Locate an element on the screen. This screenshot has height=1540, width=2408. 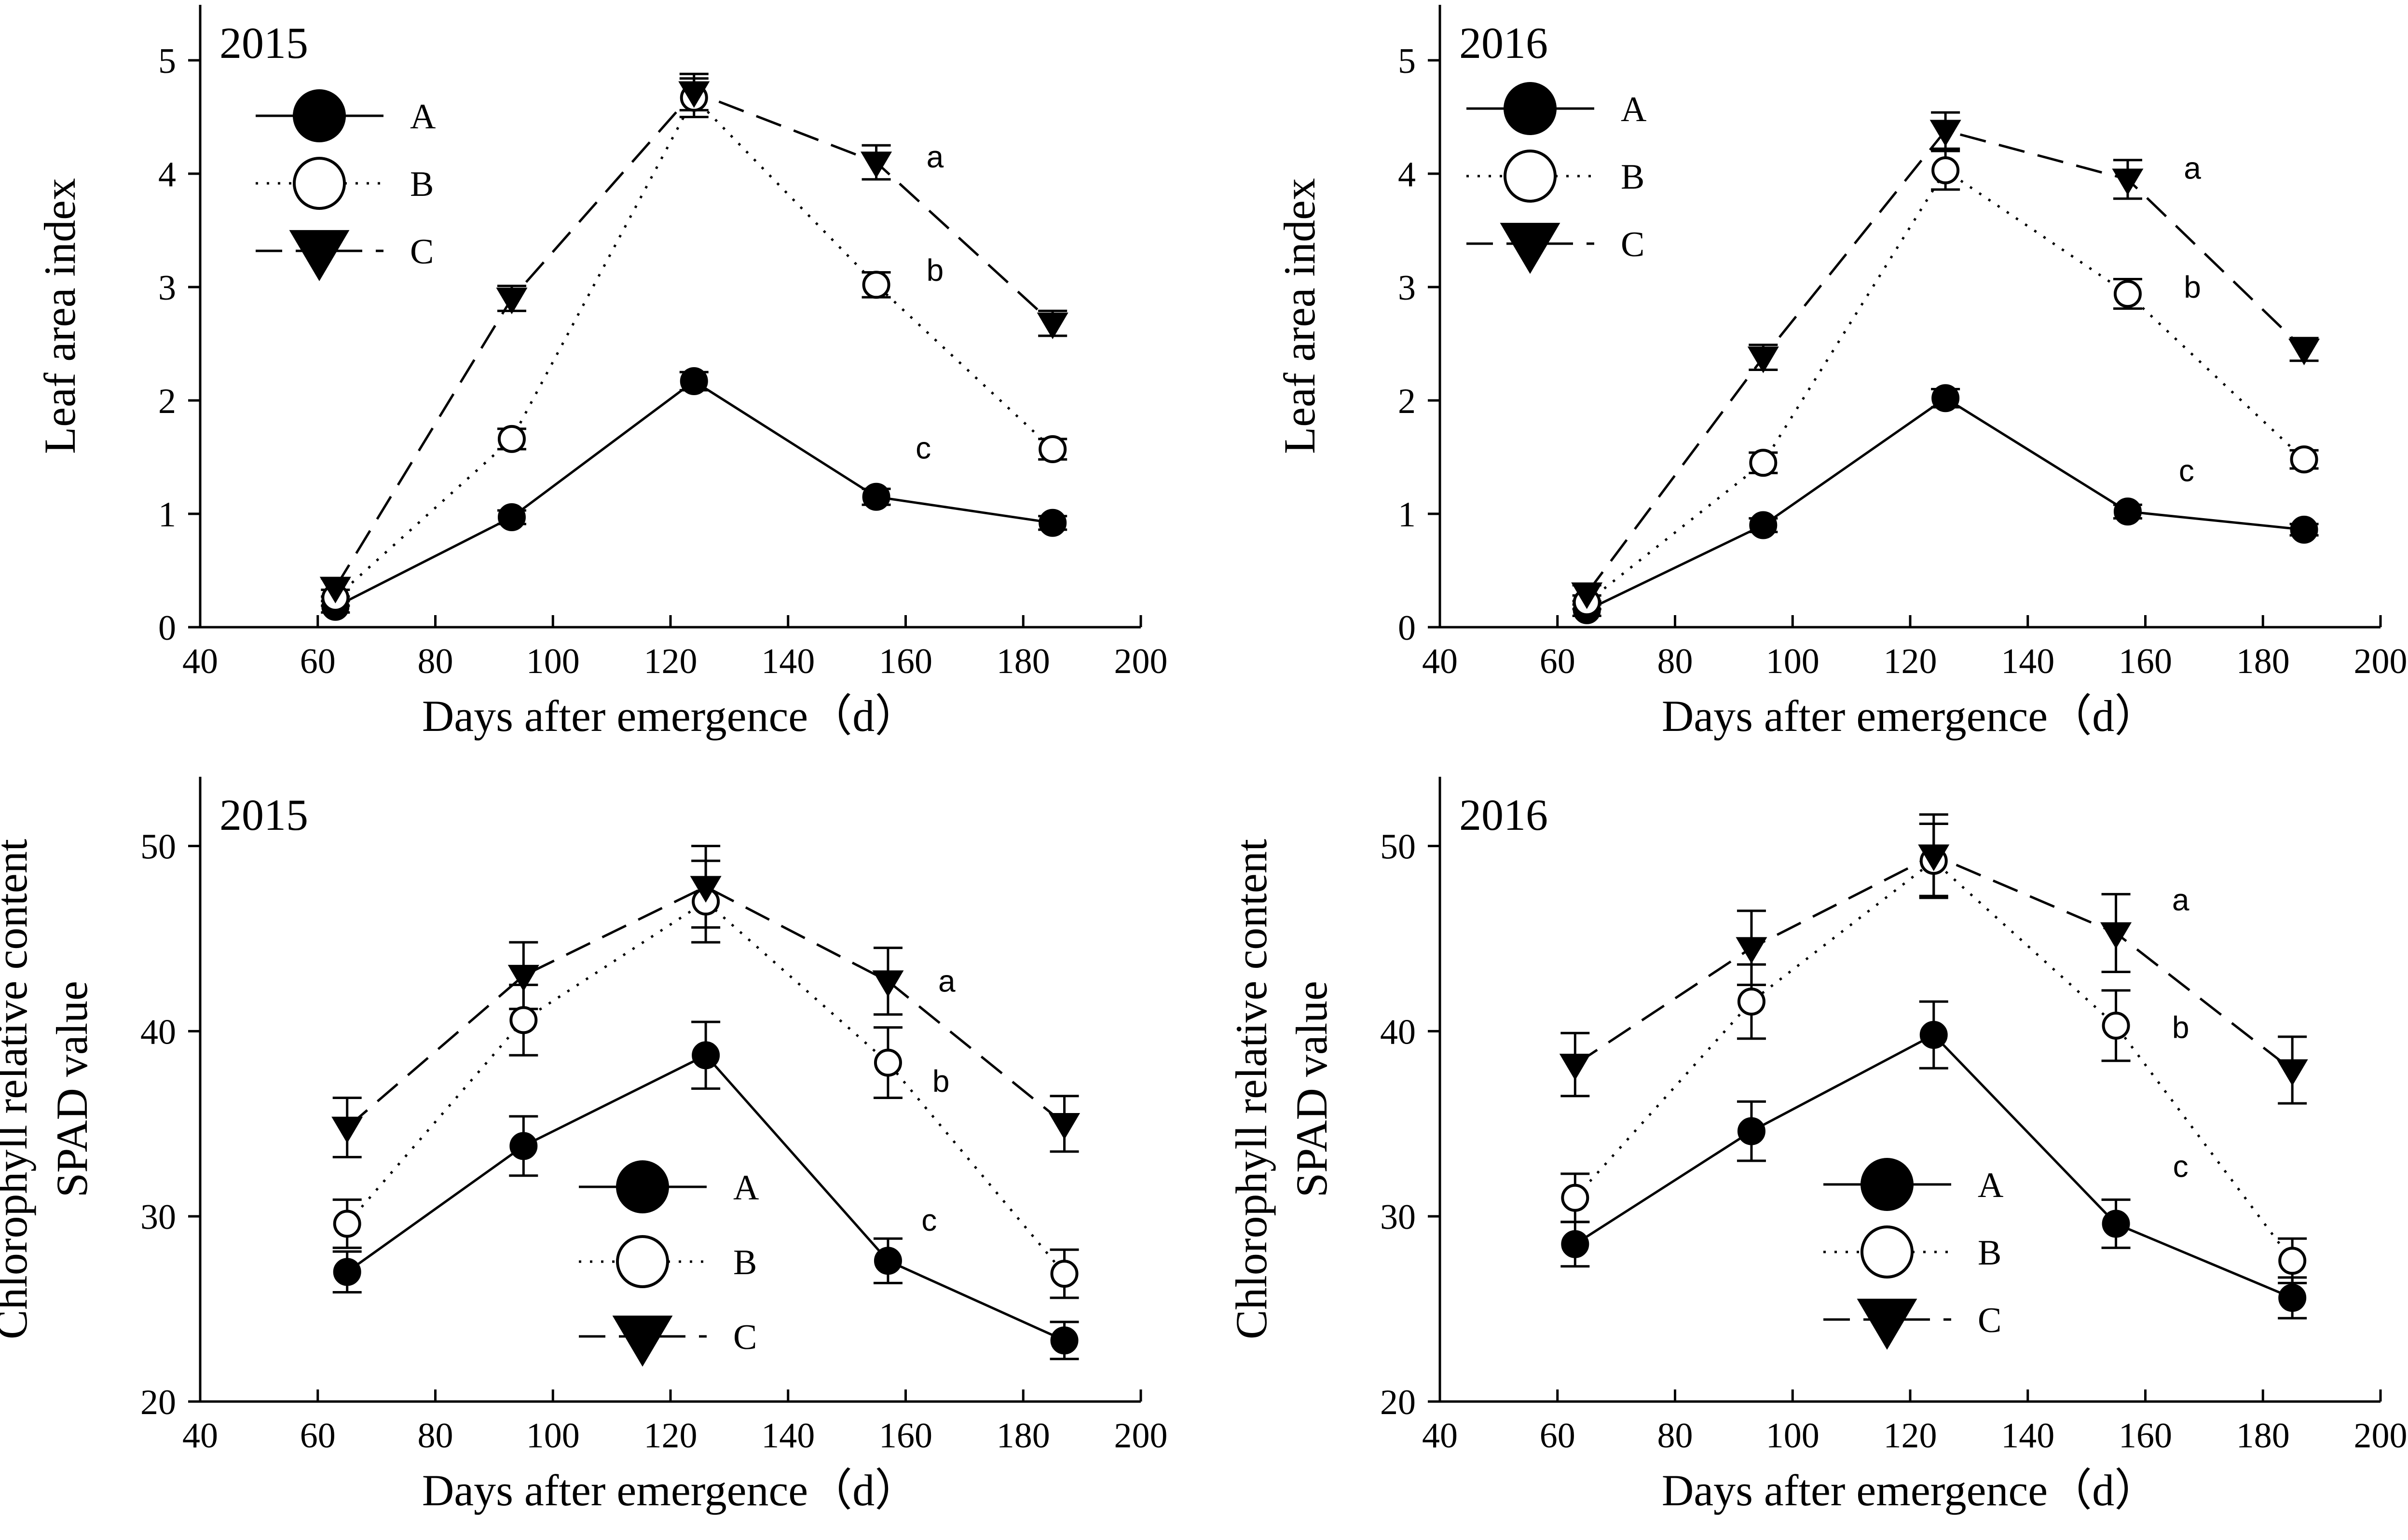
panel-year-label: 2016 is located at coordinates (1503, 43).